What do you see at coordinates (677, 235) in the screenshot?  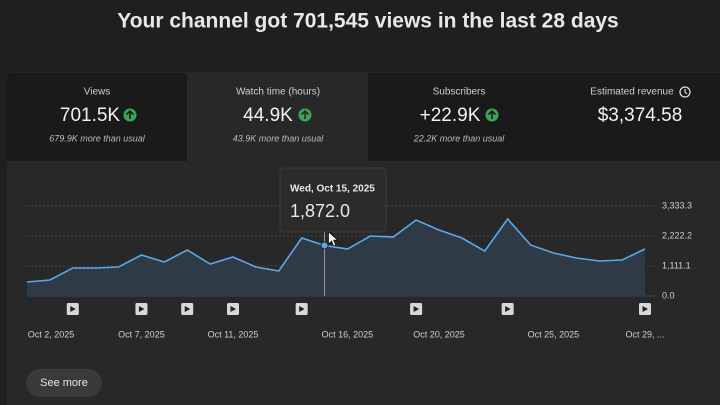 I see `y-tick-label: 2,222.2` at bounding box center [677, 235].